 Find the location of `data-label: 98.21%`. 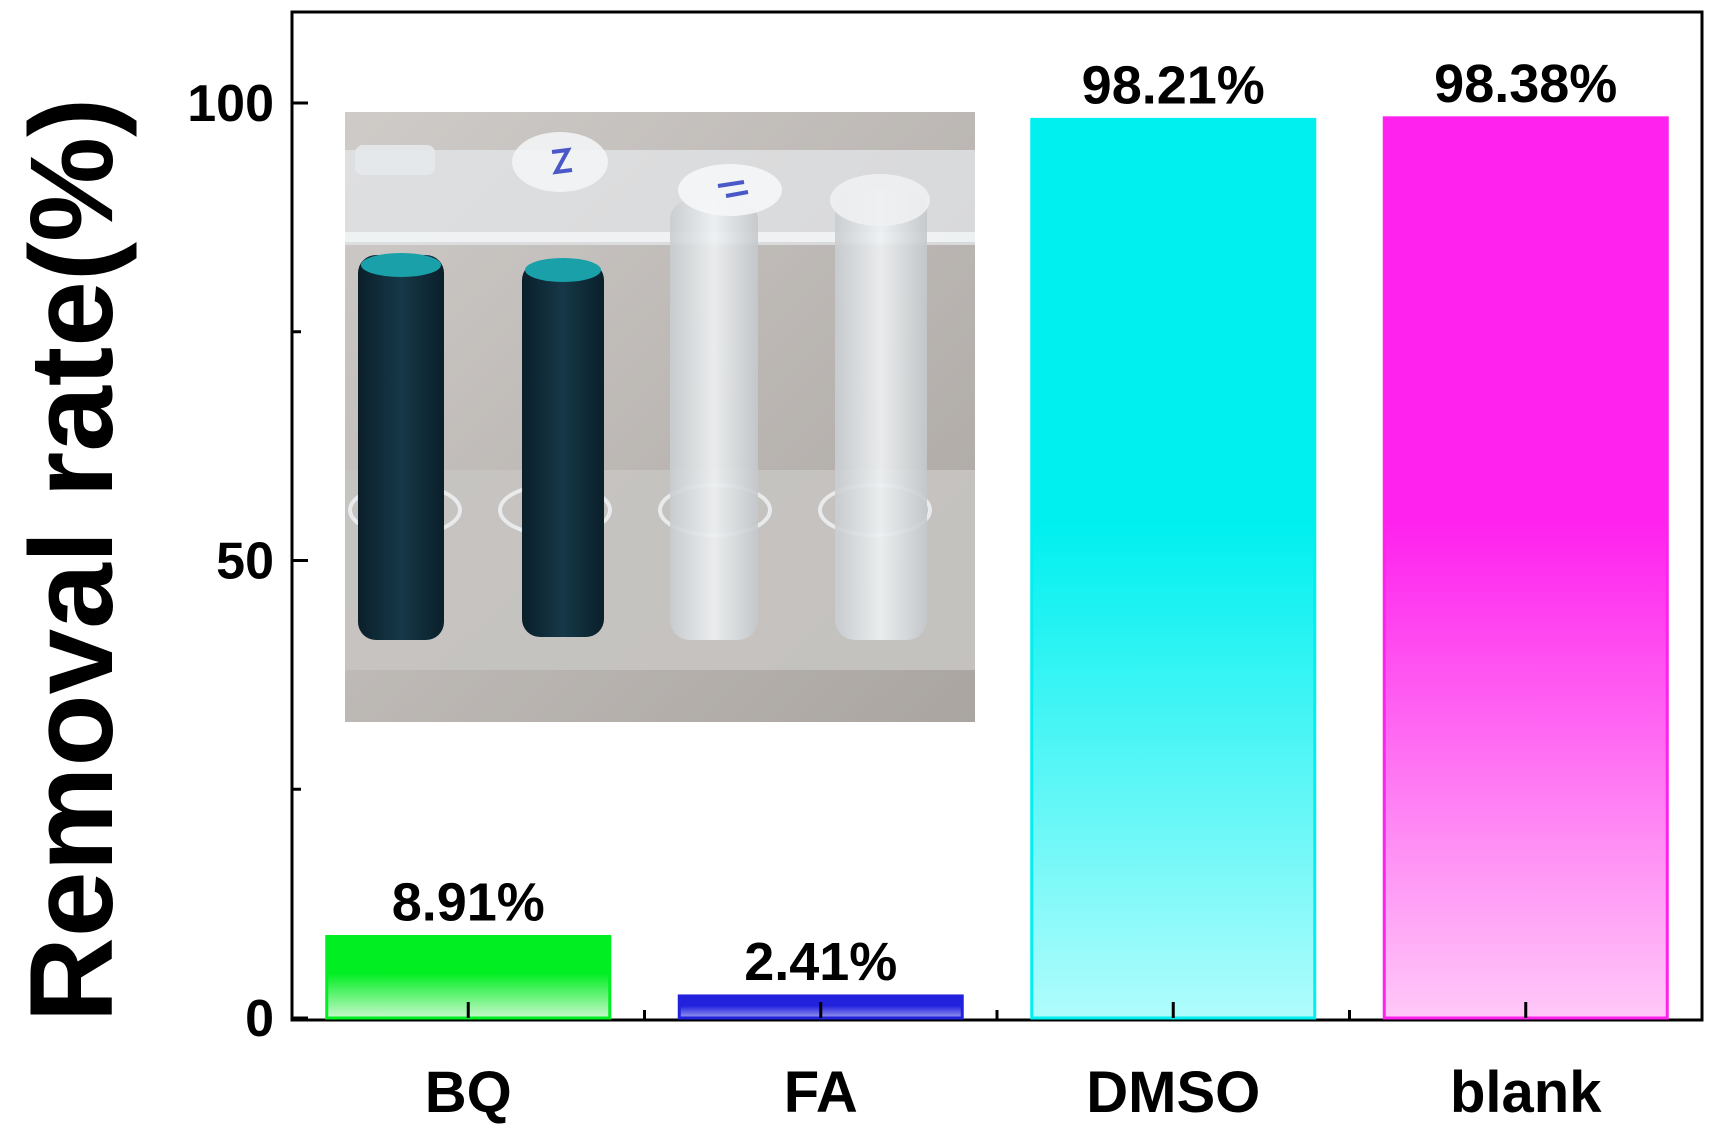

data-label: 98.21% is located at coordinates (1173, 85).